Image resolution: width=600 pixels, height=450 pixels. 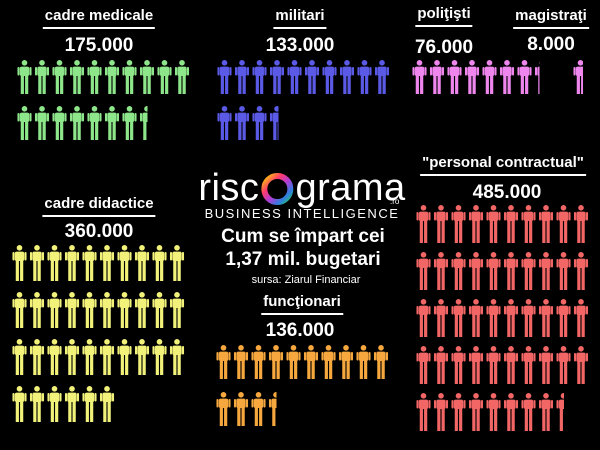 What do you see at coordinates (507, 192) in the screenshot?
I see `value-personal-contractual: 485.000` at bounding box center [507, 192].